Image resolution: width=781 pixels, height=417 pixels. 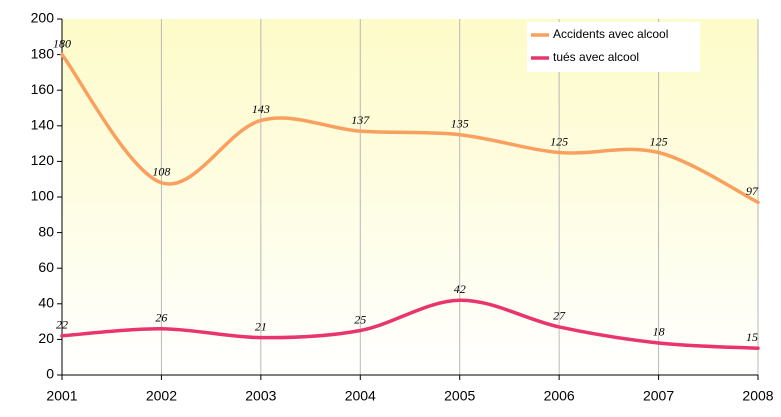 What do you see at coordinates (261, 109) in the screenshot?
I see `data-label: 143` at bounding box center [261, 109].